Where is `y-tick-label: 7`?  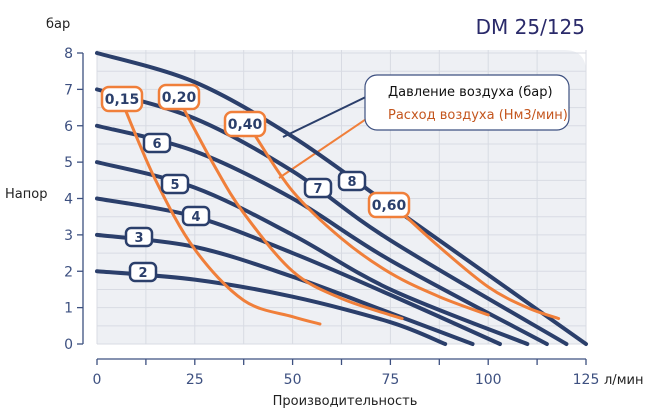 y-tick-label: 7 is located at coordinates (68, 90).